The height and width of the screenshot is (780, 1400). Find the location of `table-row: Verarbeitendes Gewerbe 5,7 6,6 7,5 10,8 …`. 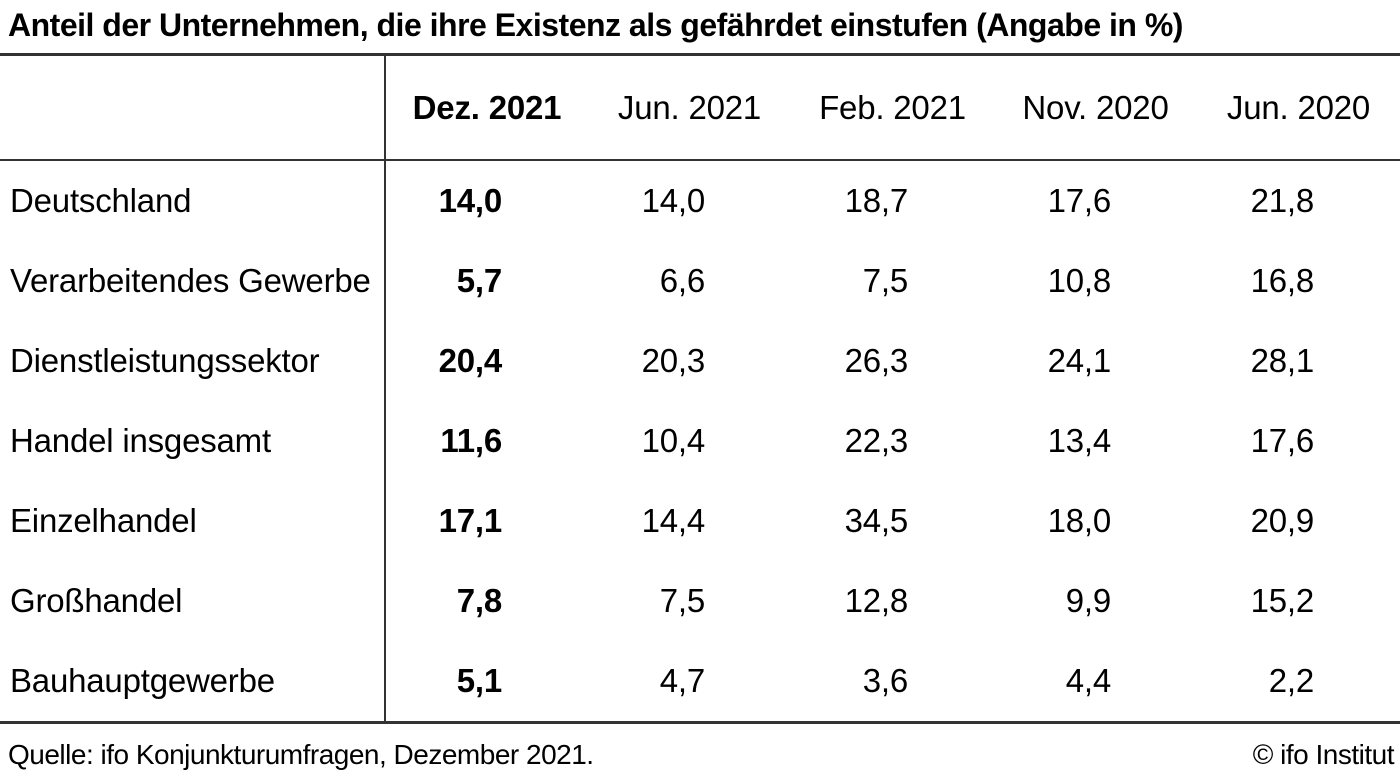

table-row: Verarbeitendes Gewerbe 5,7 6,6 7,5 10,8 … is located at coordinates (700, 281).